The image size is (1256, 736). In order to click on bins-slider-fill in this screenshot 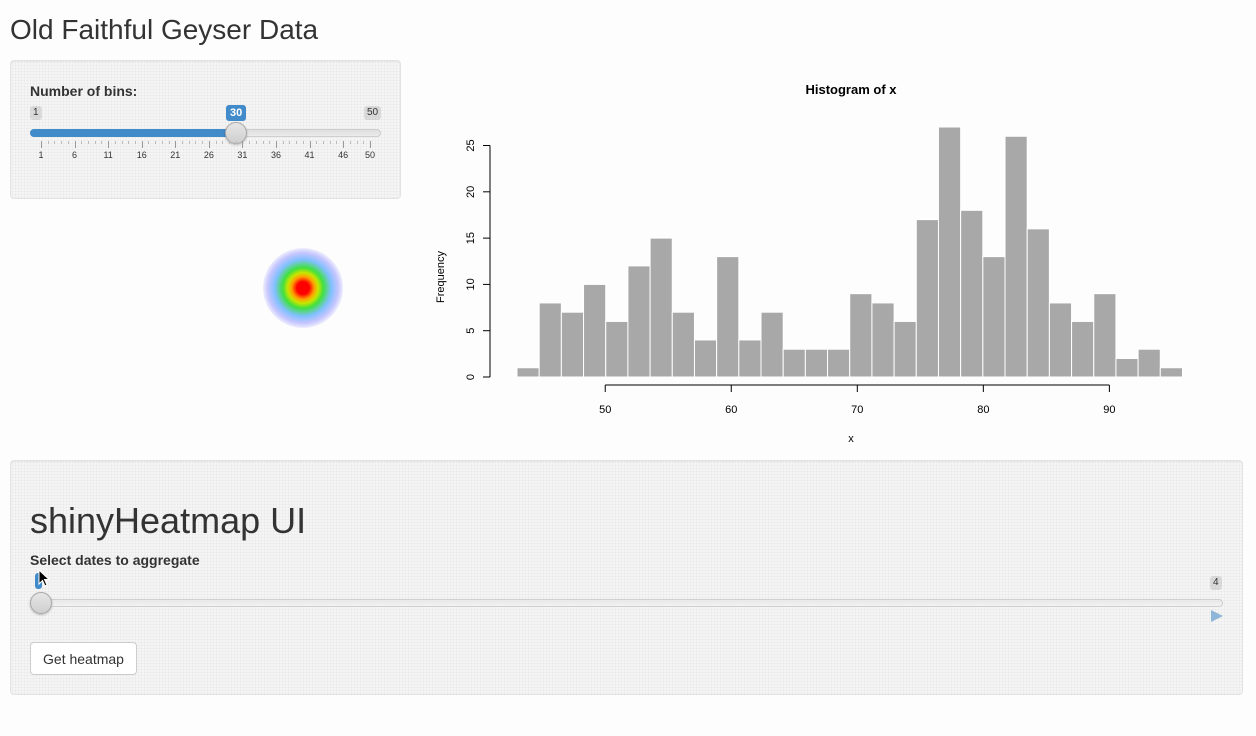, I will do `click(133, 133)`.